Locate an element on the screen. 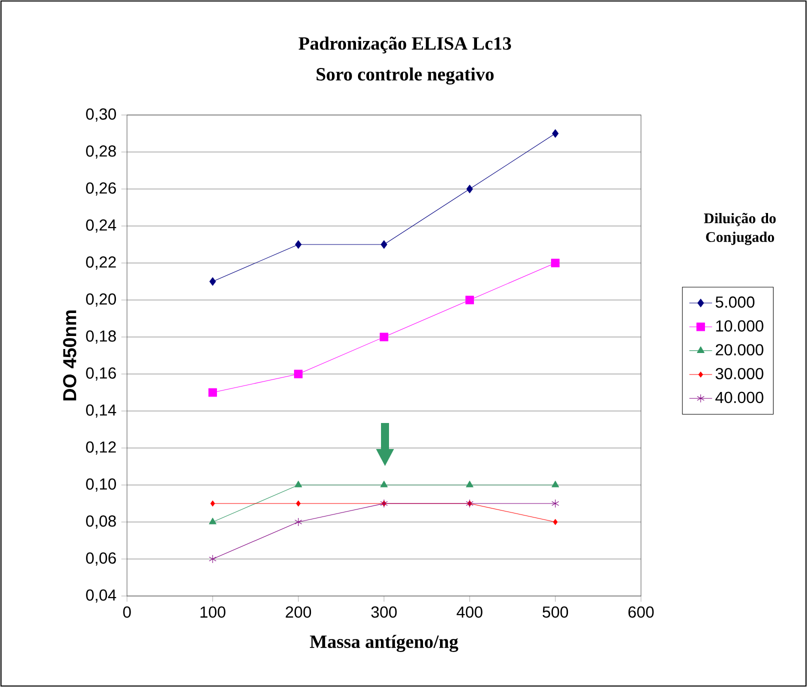 This screenshot has height=687, width=807. y-tick-label: 0,30 is located at coordinates (101, 115).